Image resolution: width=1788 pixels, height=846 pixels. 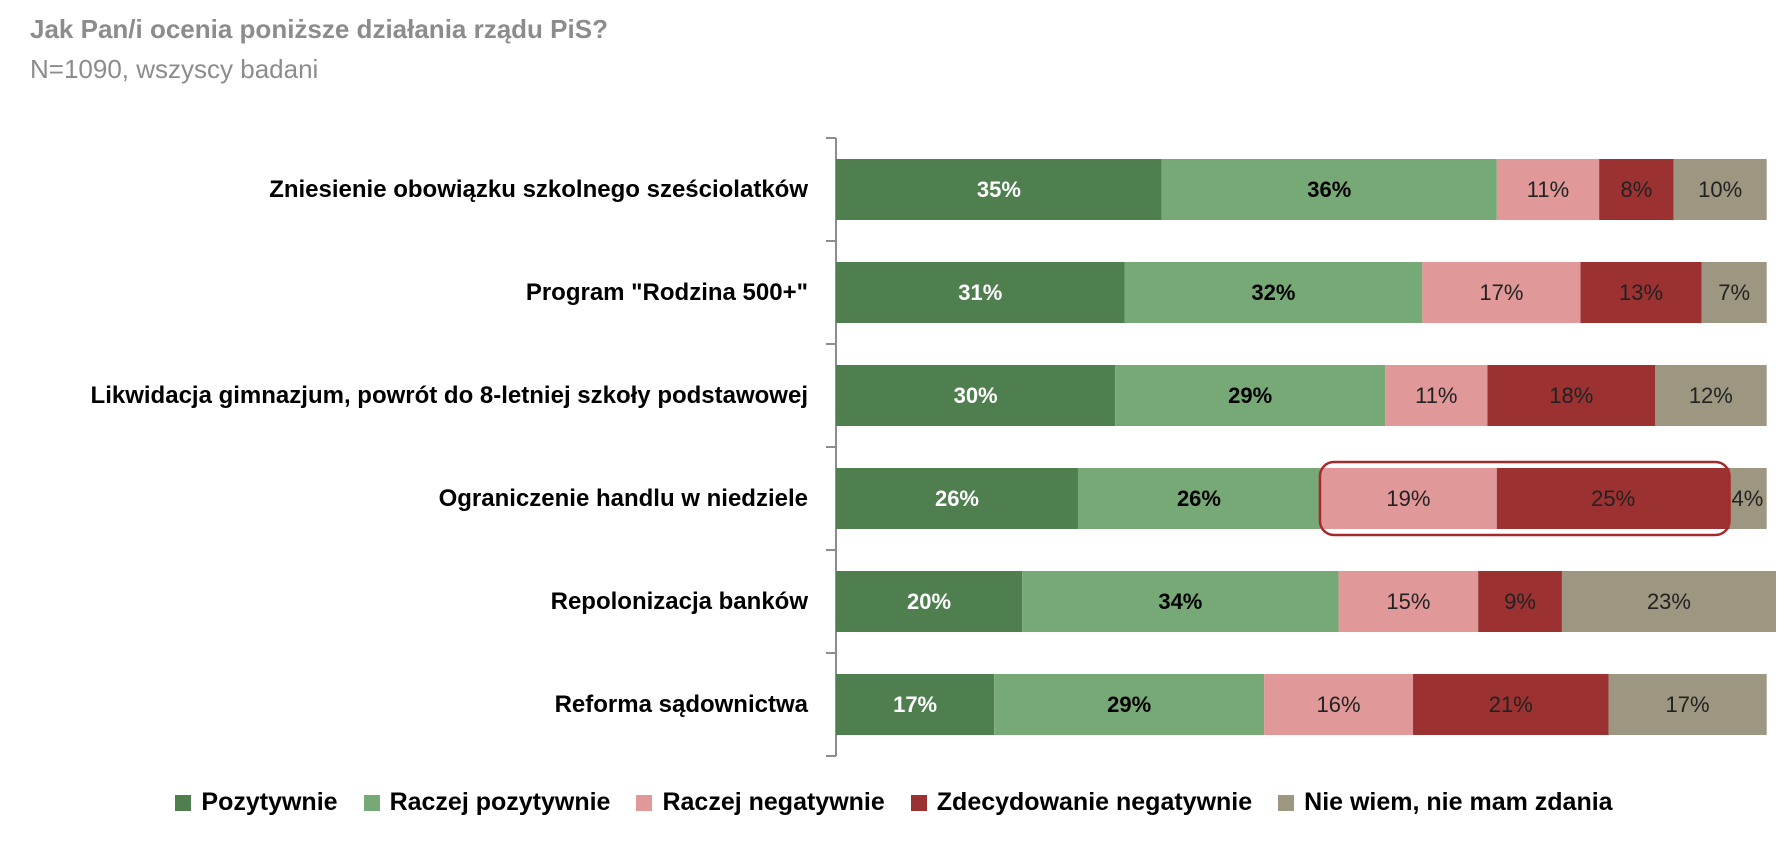 I want to click on data-label: 16%, so click(x=1339, y=704).